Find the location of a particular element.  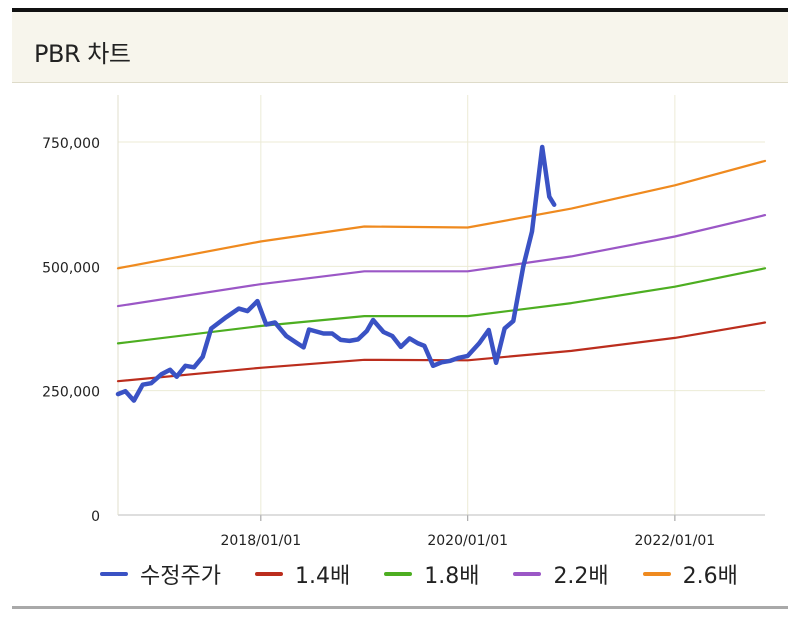

bottom-border is located at coordinates (400, 607).